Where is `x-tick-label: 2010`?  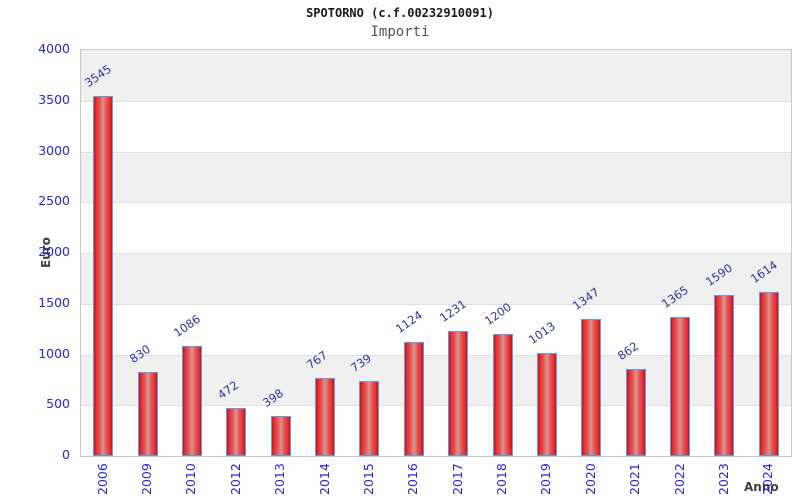
x-tick-label: 2010 is located at coordinates (191, 479).